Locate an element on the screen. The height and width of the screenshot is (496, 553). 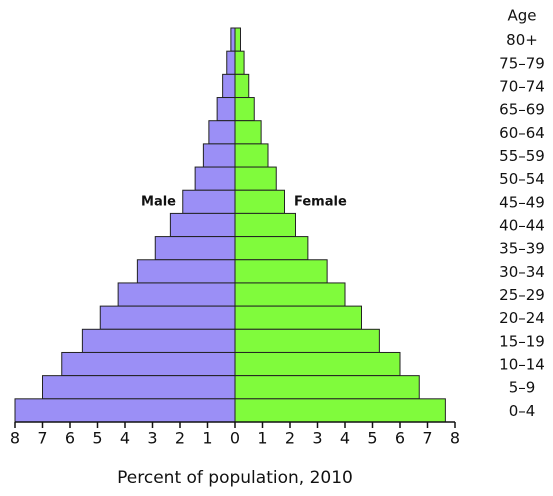
category-label: 50–54 is located at coordinates (522, 179).